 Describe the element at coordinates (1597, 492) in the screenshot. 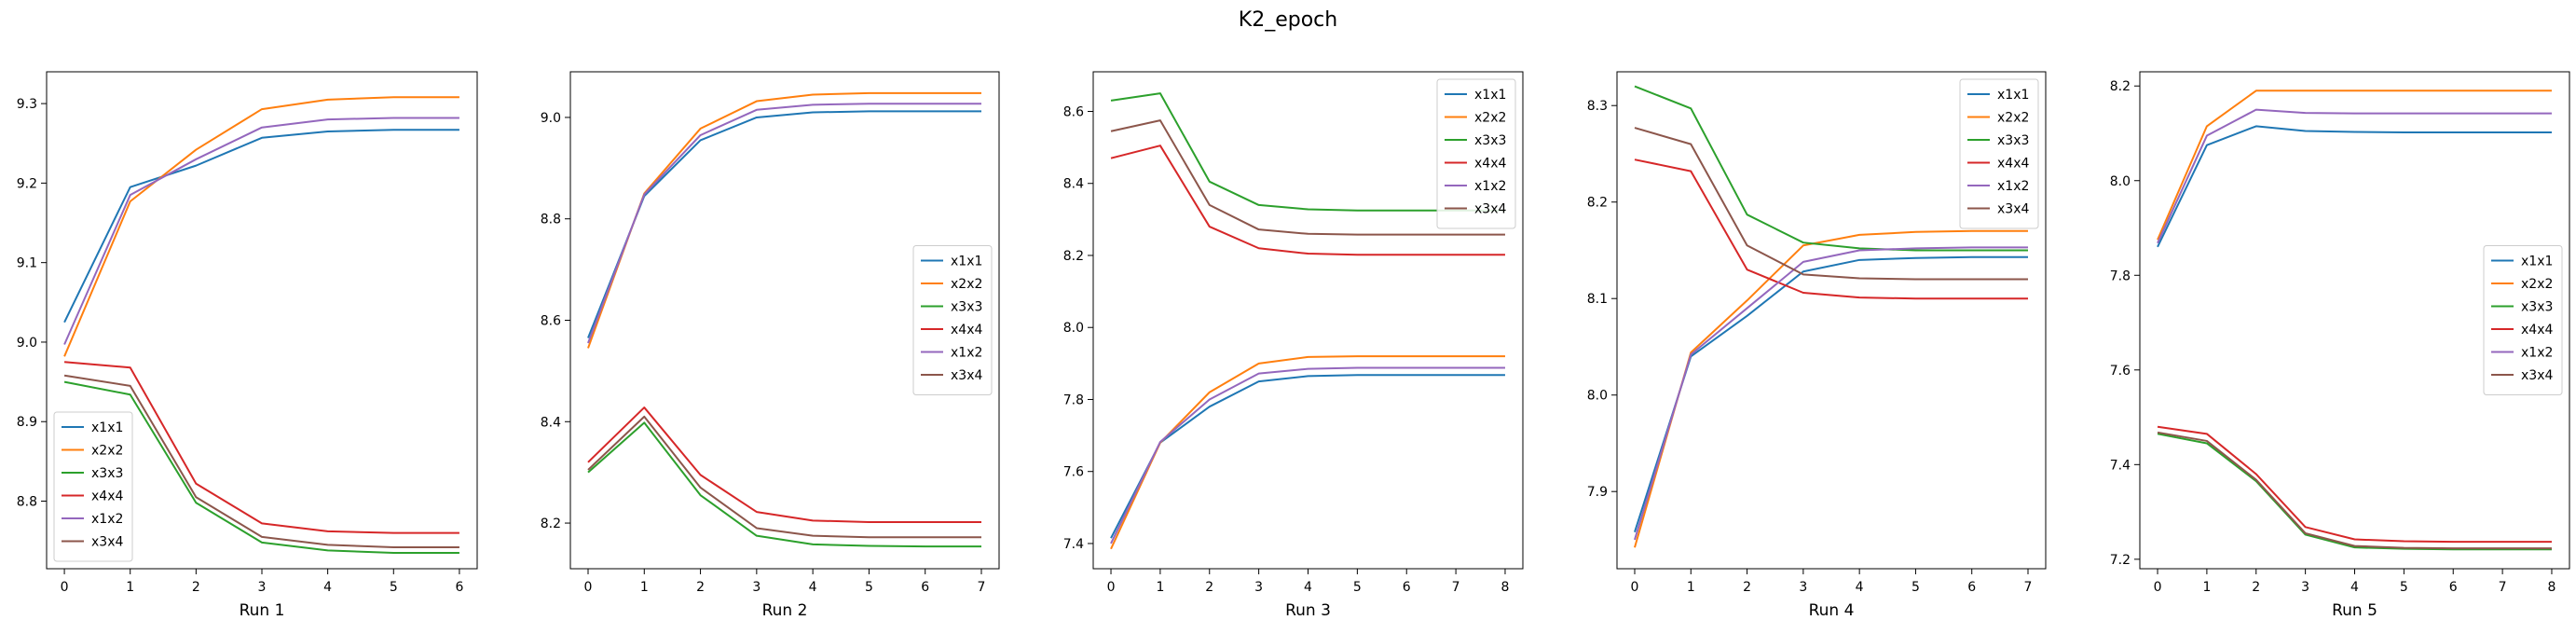

I see `y-tick-label: 7.9` at that location.